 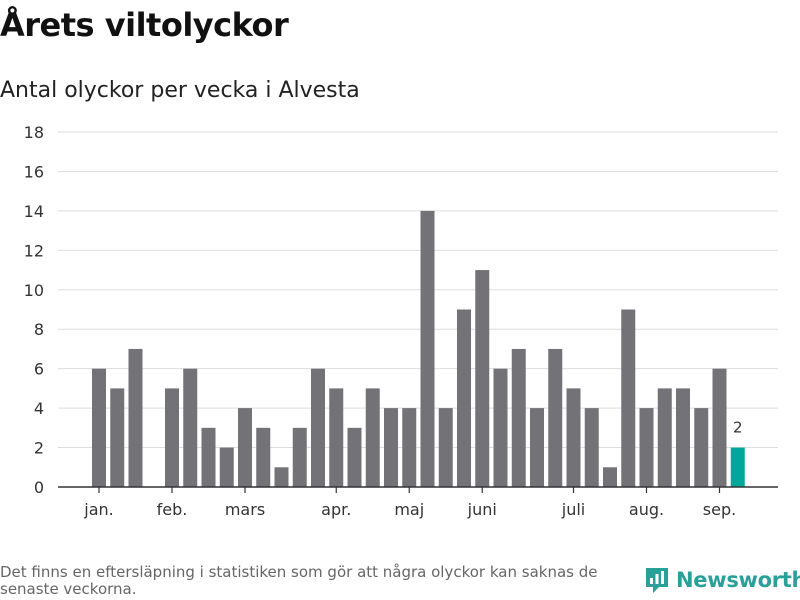 I want to click on bar-highlight, so click(x=737, y=467).